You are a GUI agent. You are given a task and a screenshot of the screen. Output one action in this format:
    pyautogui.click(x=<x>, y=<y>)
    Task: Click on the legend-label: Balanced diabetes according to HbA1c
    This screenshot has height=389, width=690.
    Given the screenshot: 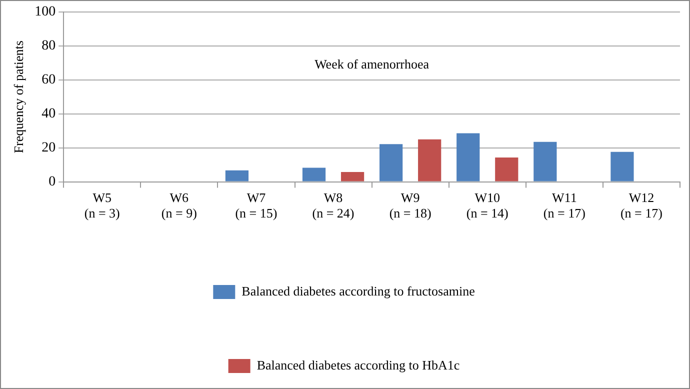 What is the action you would take?
    pyautogui.click(x=358, y=364)
    